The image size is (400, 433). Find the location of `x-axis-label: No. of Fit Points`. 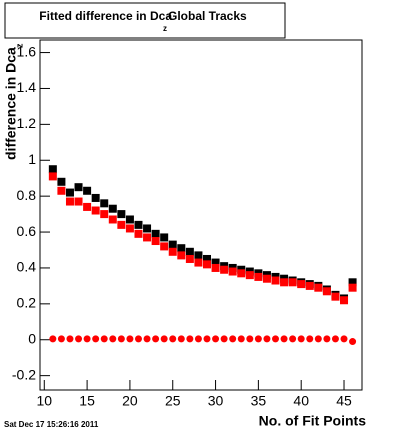

x-axis-label: No. of Fit Points is located at coordinates (313, 421).